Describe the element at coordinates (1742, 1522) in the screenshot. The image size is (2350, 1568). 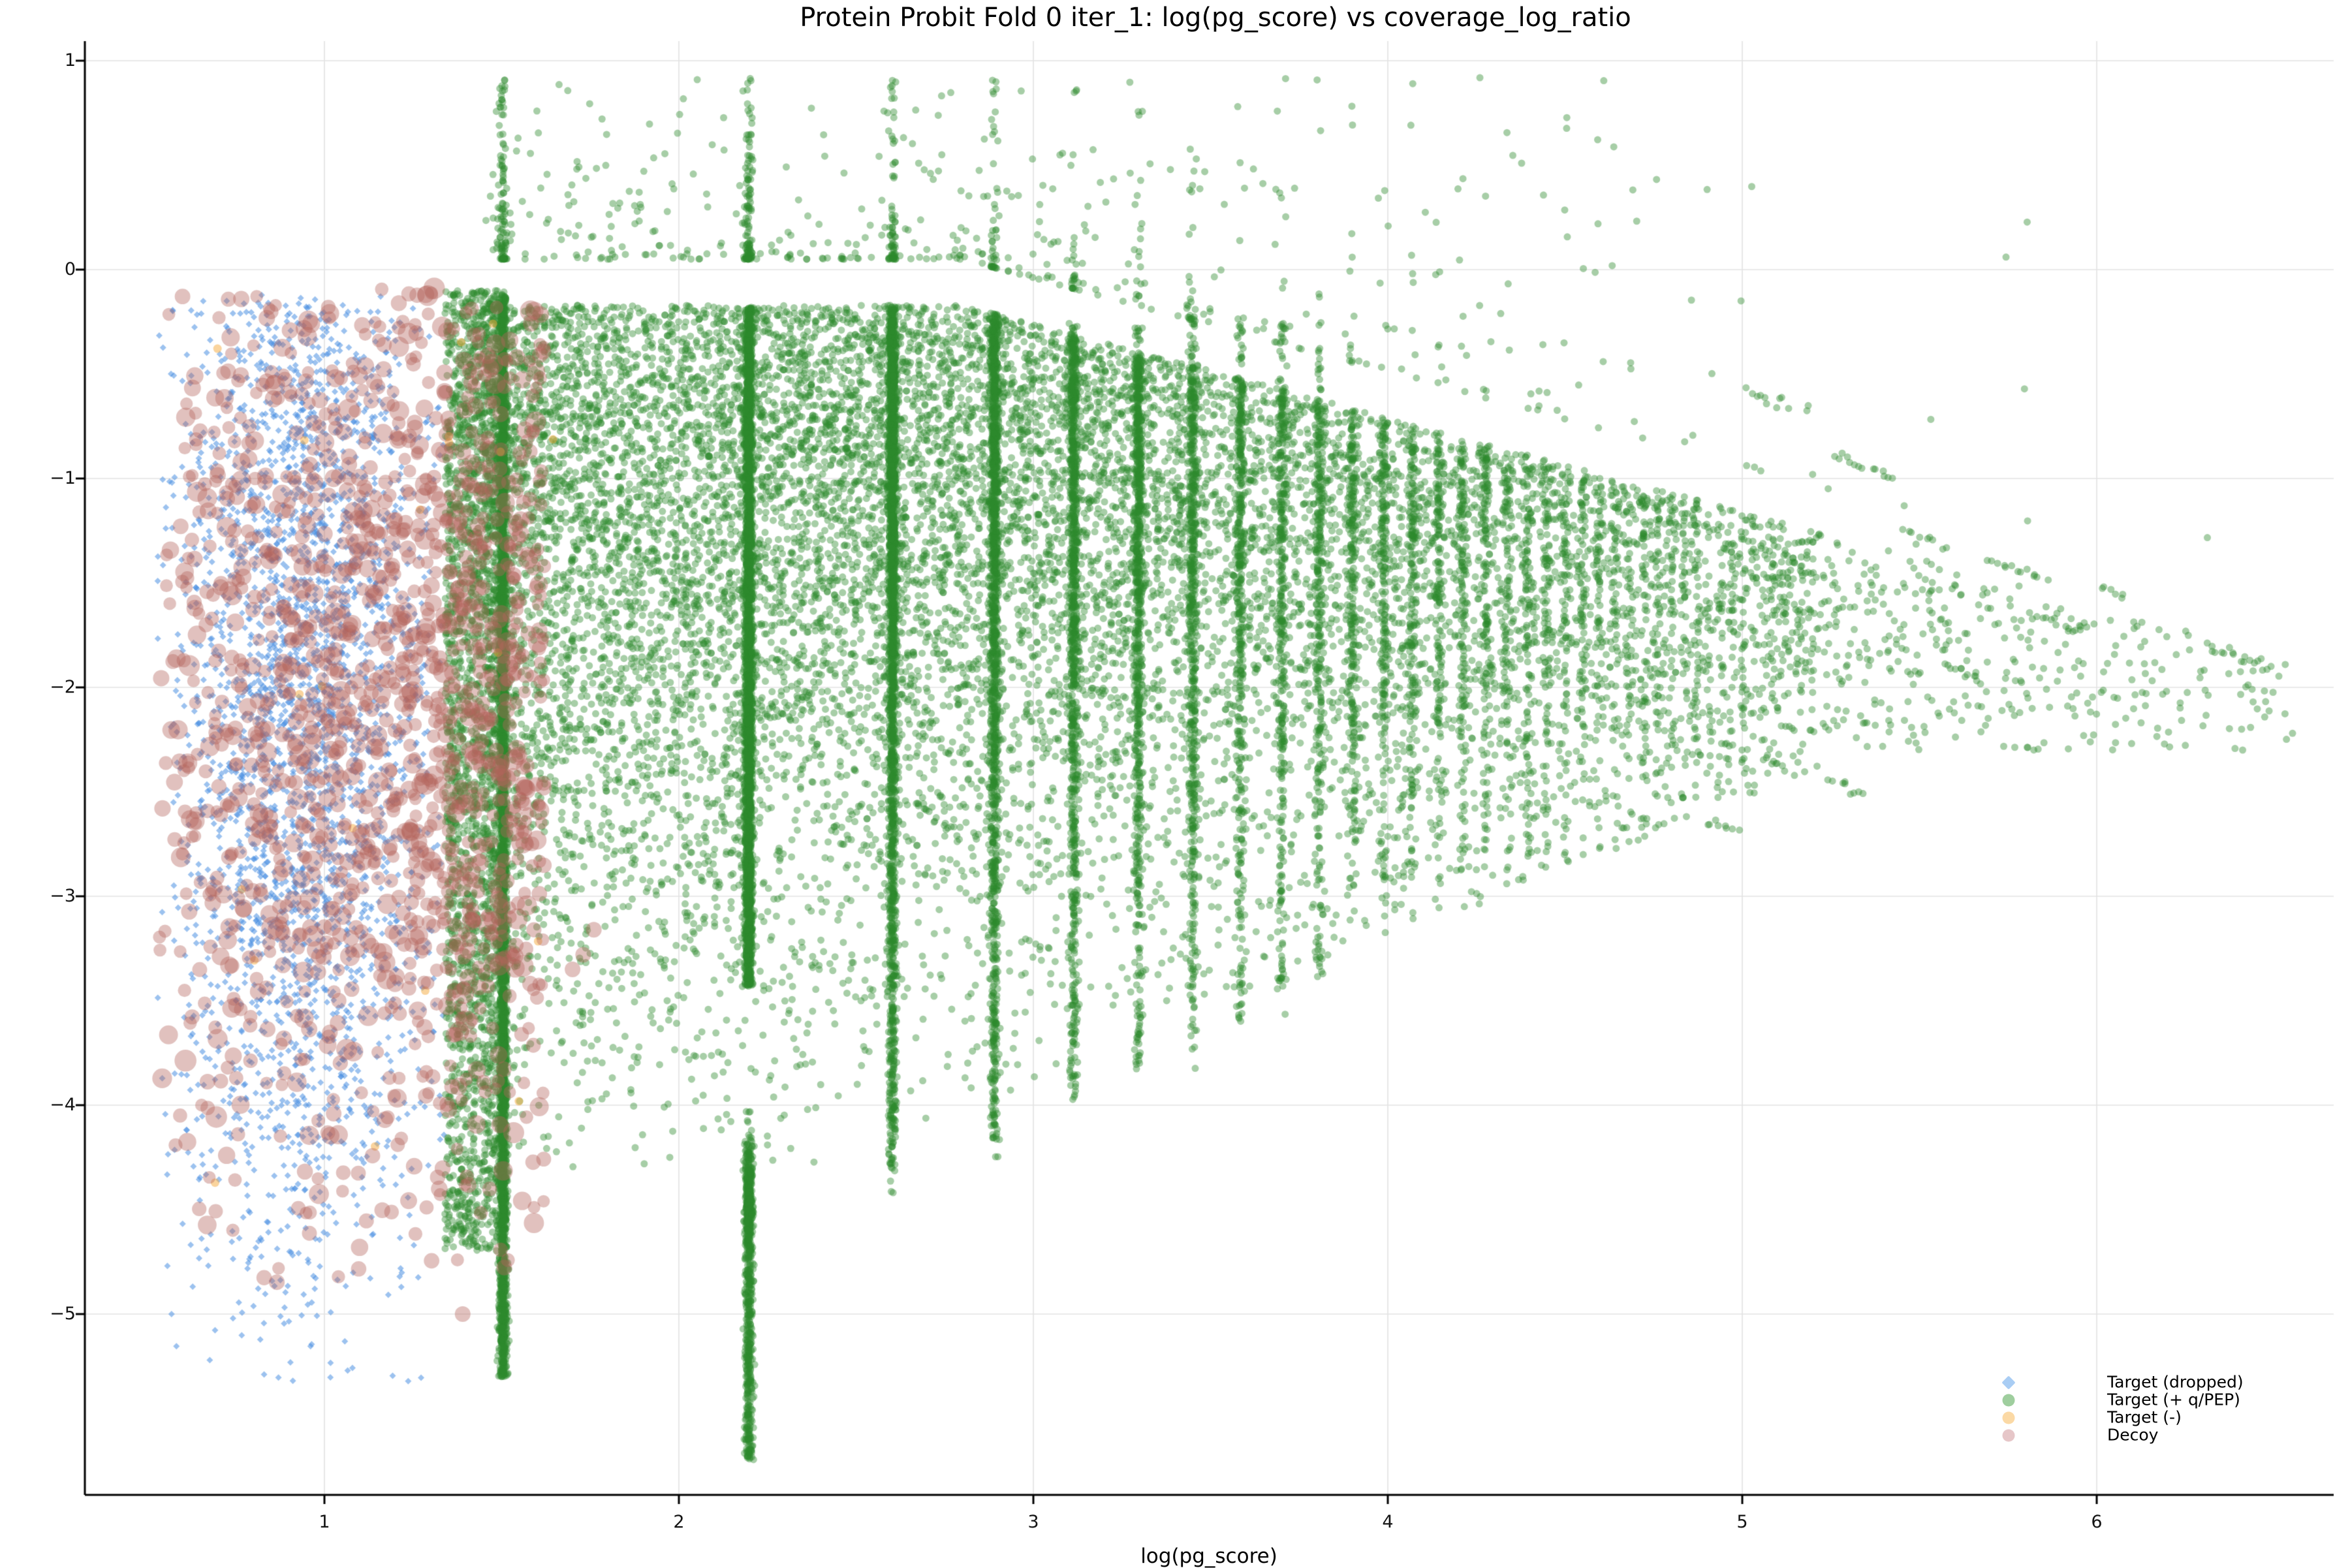
I see `x-tick-label-4: 5` at that location.